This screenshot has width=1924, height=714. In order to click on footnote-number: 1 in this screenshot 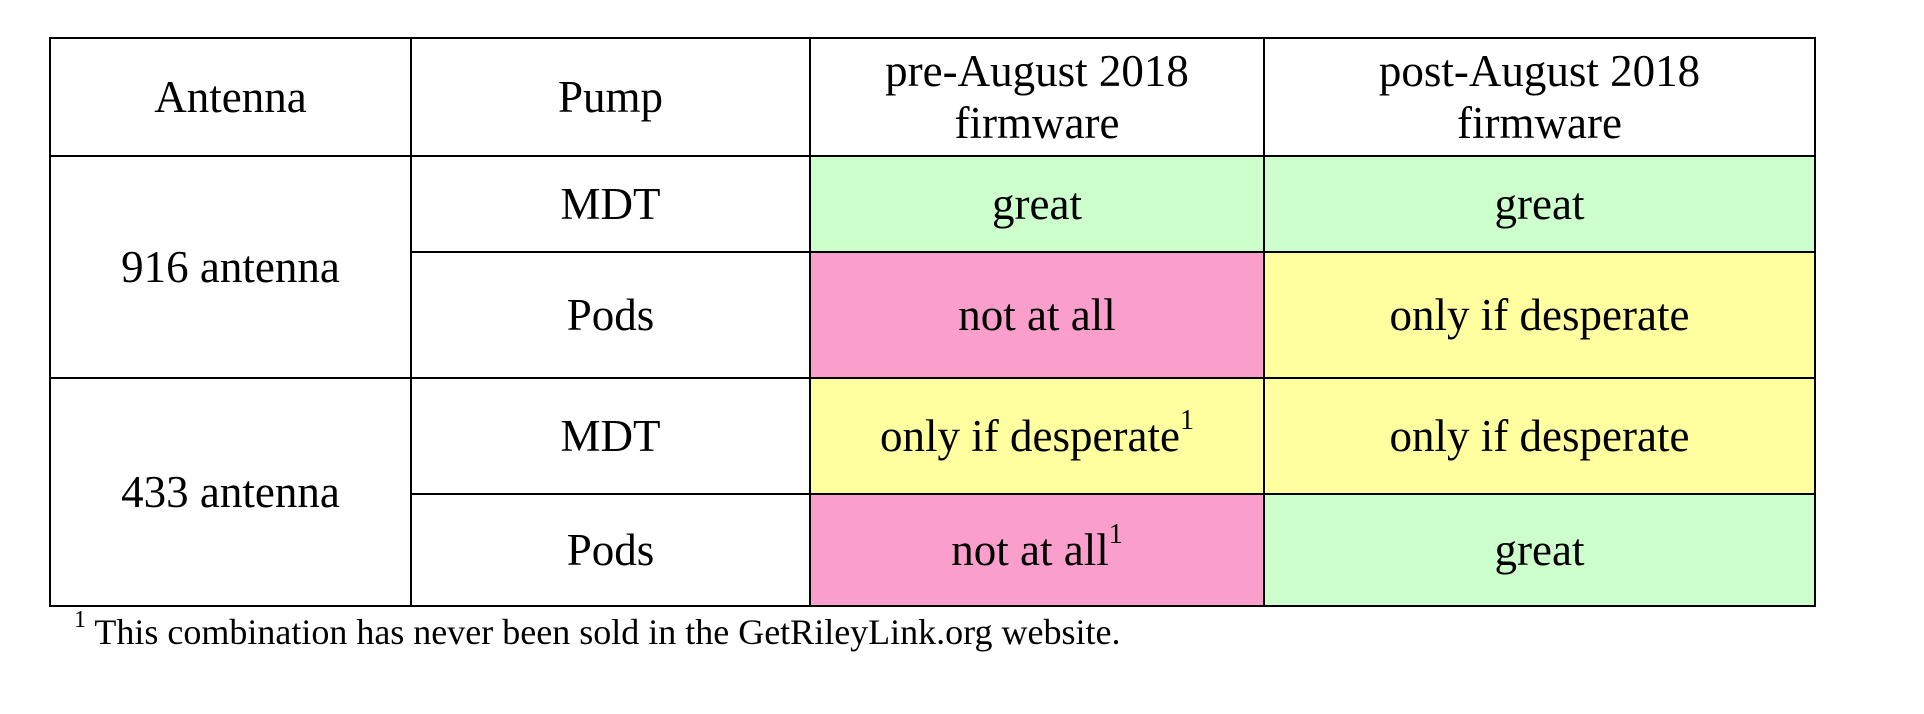, I will do `click(80, 620)`.